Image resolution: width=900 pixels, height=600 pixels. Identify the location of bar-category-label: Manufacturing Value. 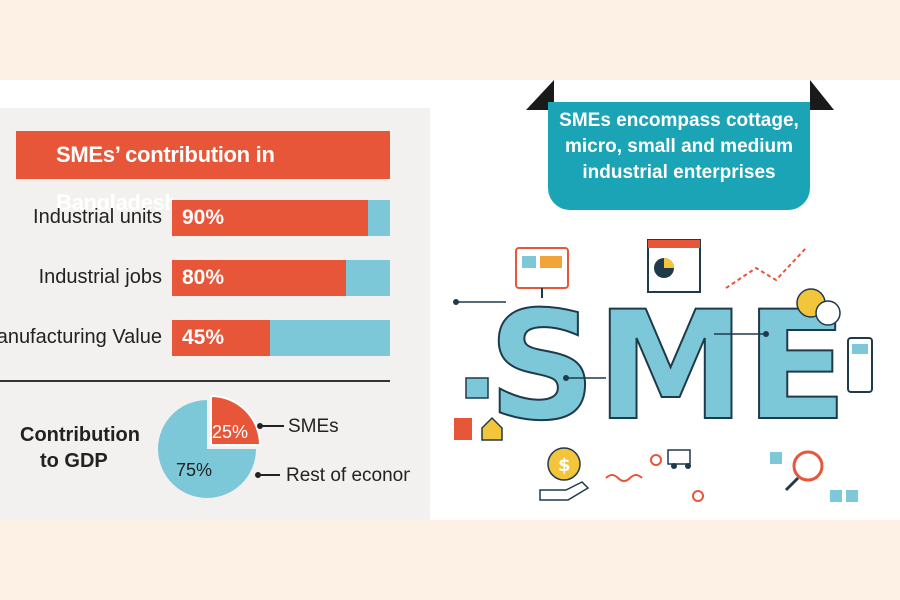
(81, 337).